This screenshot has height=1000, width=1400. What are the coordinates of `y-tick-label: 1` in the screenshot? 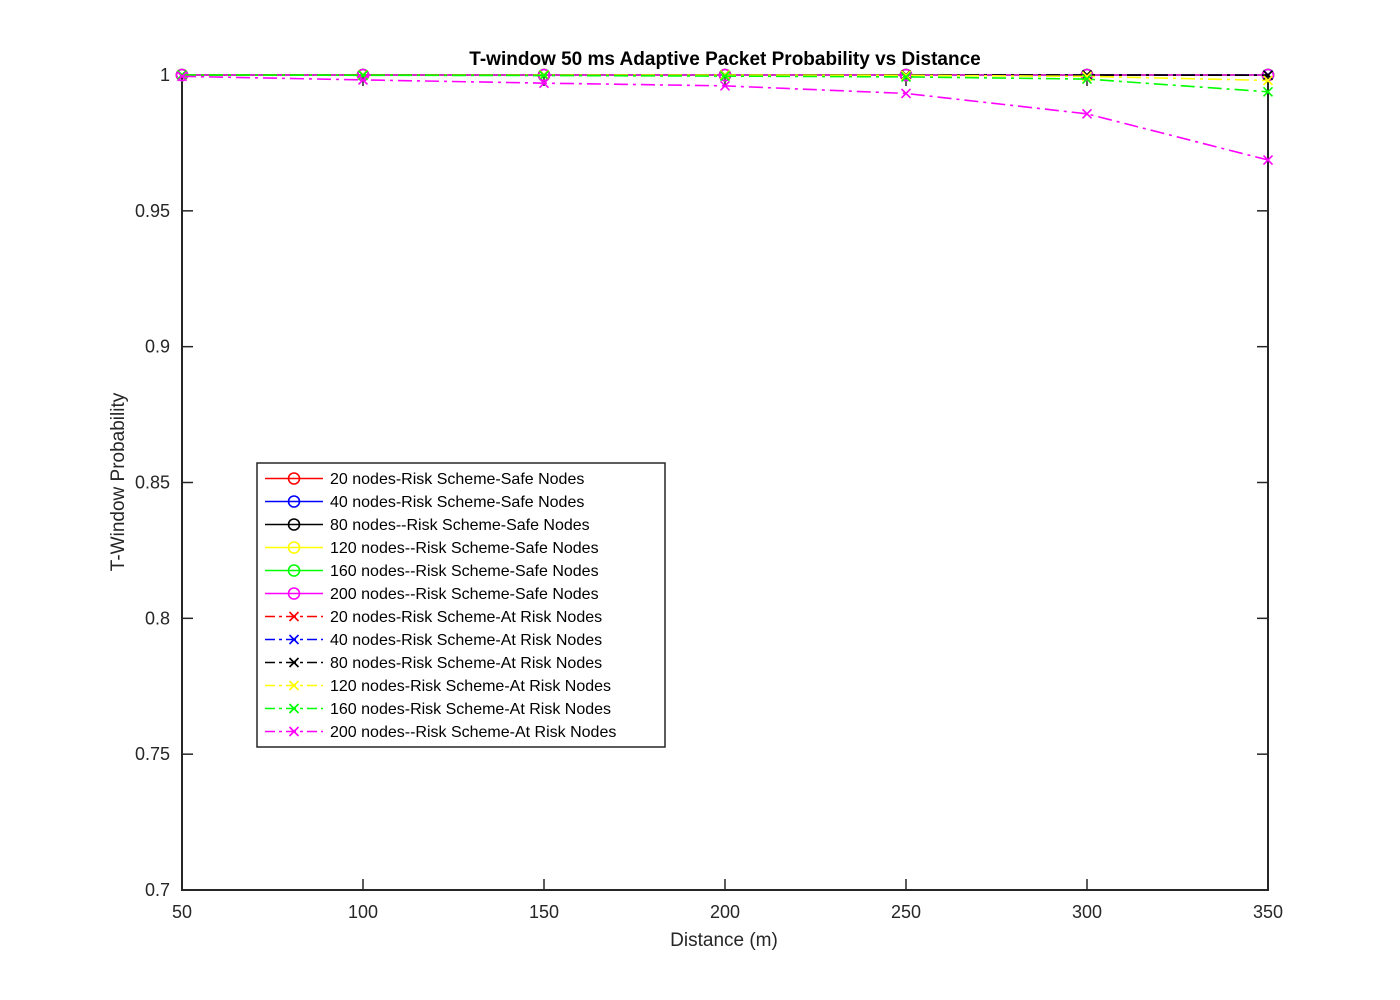 It's located at (165, 75).